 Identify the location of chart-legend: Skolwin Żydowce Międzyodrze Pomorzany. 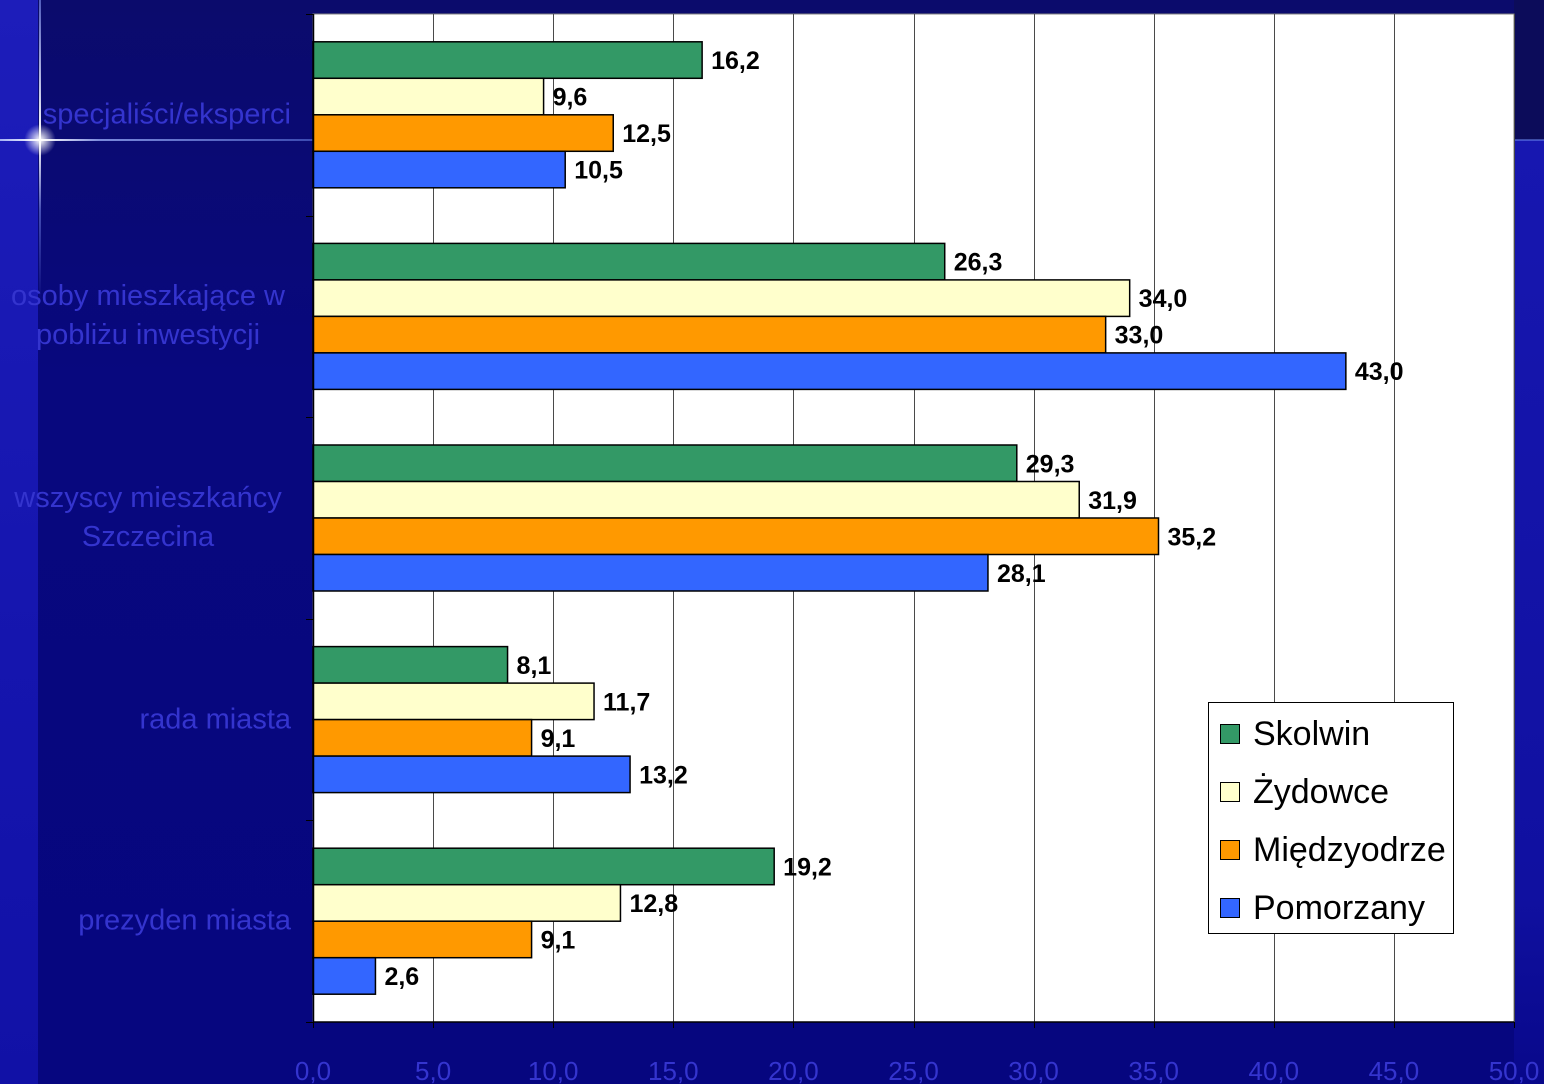
(1331, 818).